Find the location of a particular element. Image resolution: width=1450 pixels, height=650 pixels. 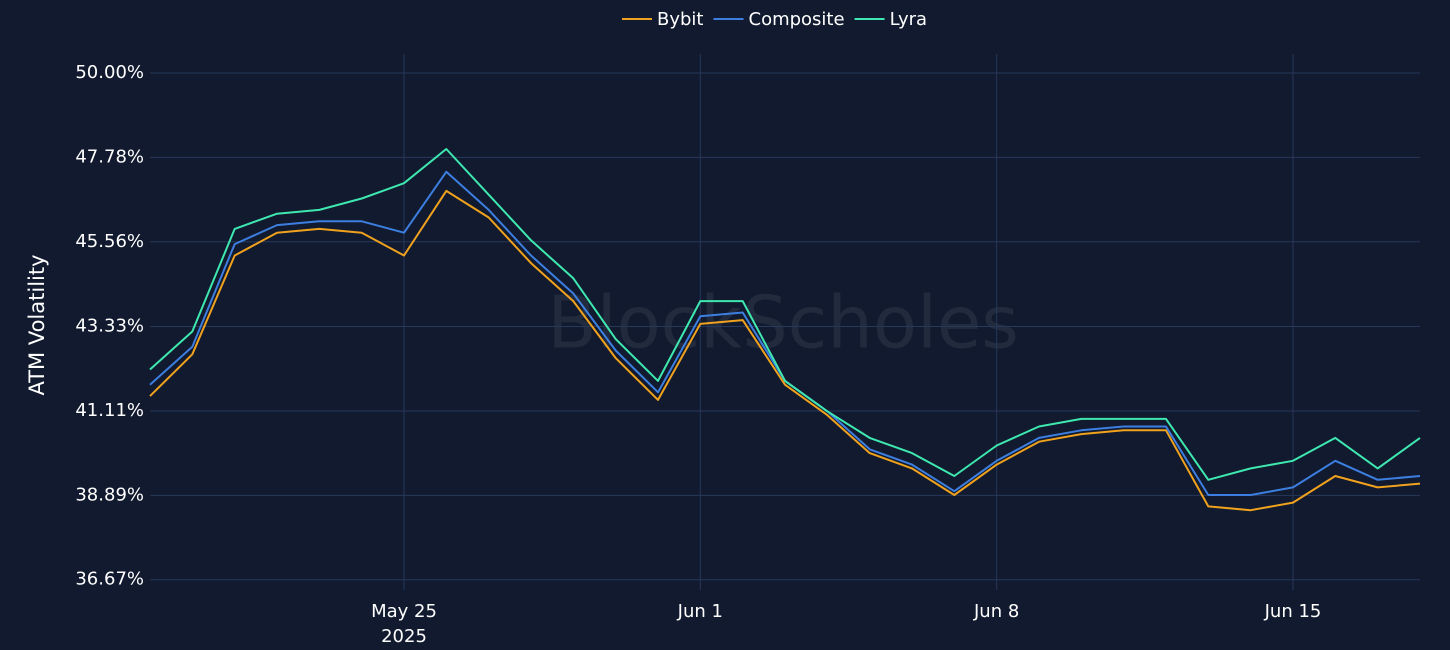

y-tick-label: 47.78% is located at coordinates (109, 156).